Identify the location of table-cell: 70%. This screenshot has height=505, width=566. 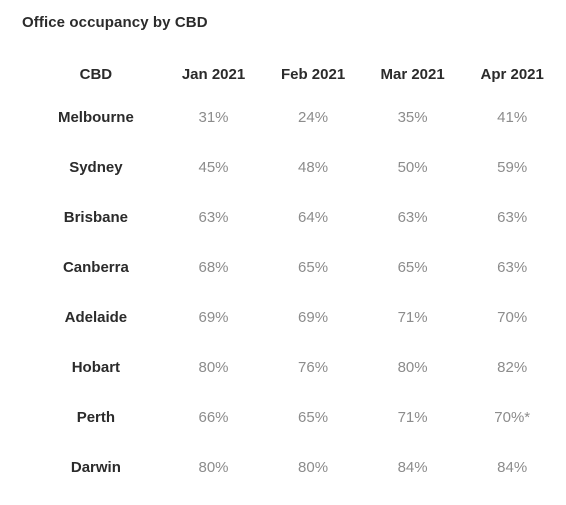
(512, 317).